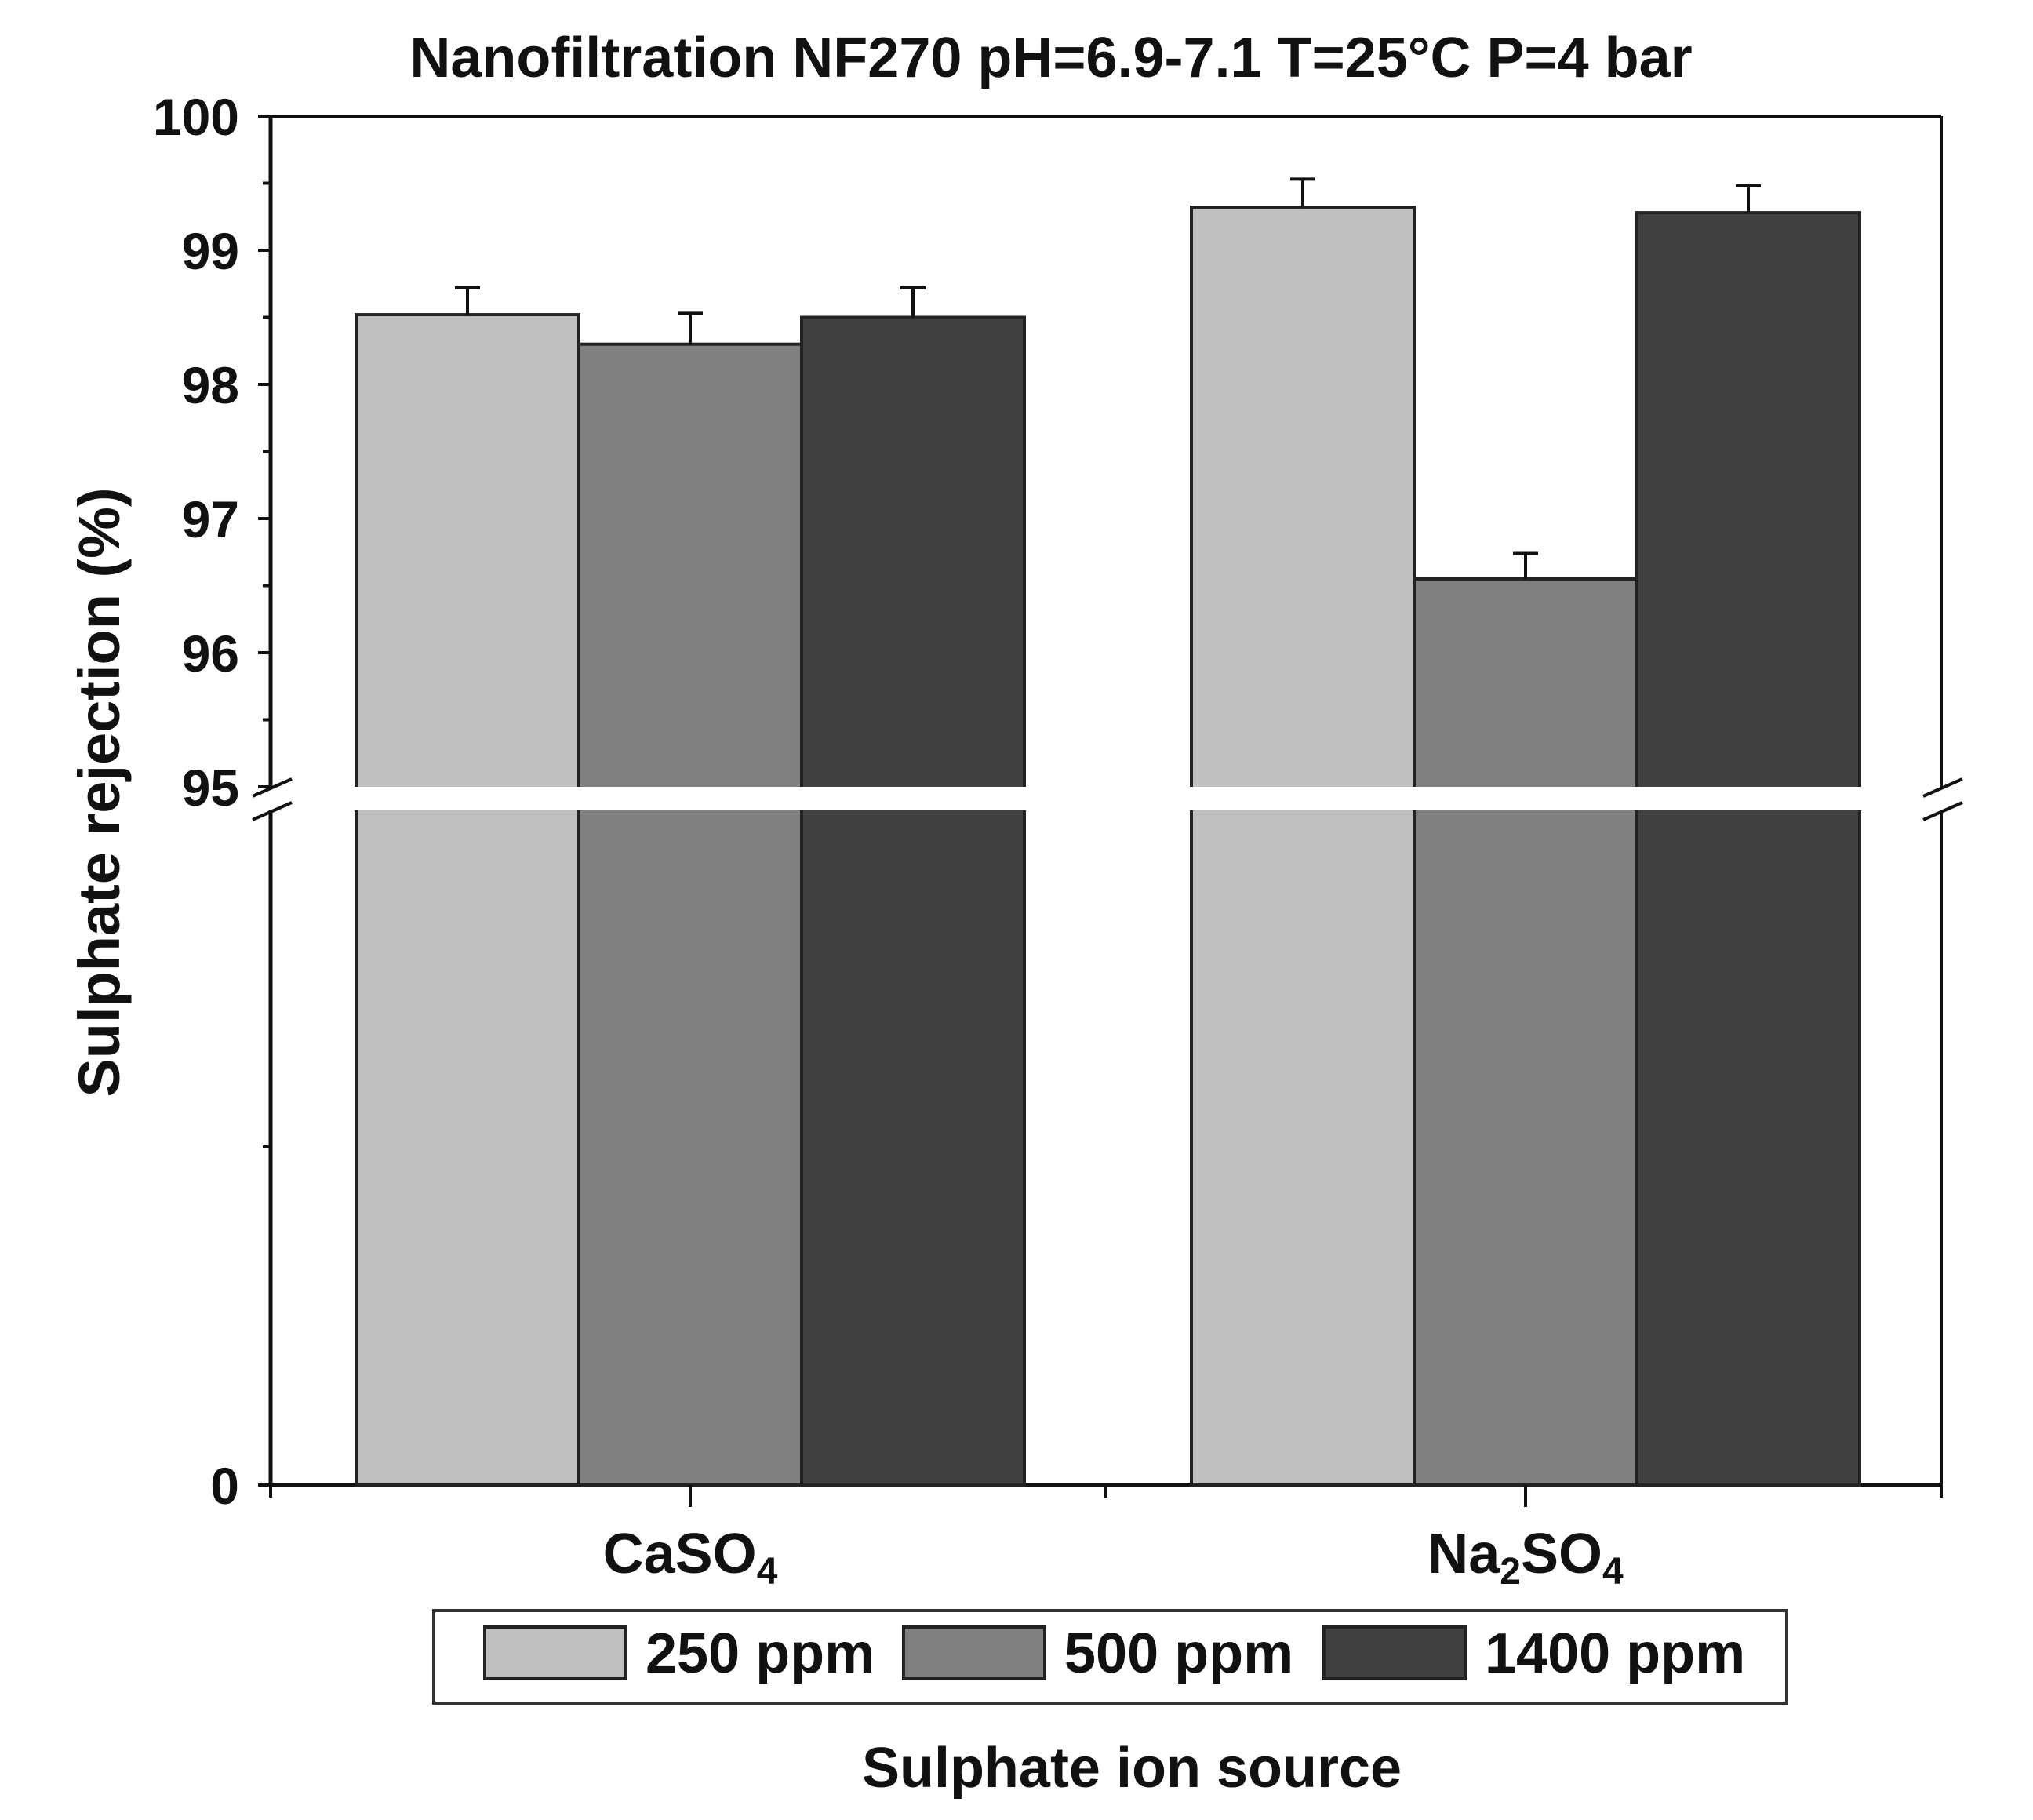 This screenshot has height=1820, width=2033. What do you see at coordinates (1110, 798) in the screenshot?
I see `axis-break-gap` at bounding box center [1110, 798].